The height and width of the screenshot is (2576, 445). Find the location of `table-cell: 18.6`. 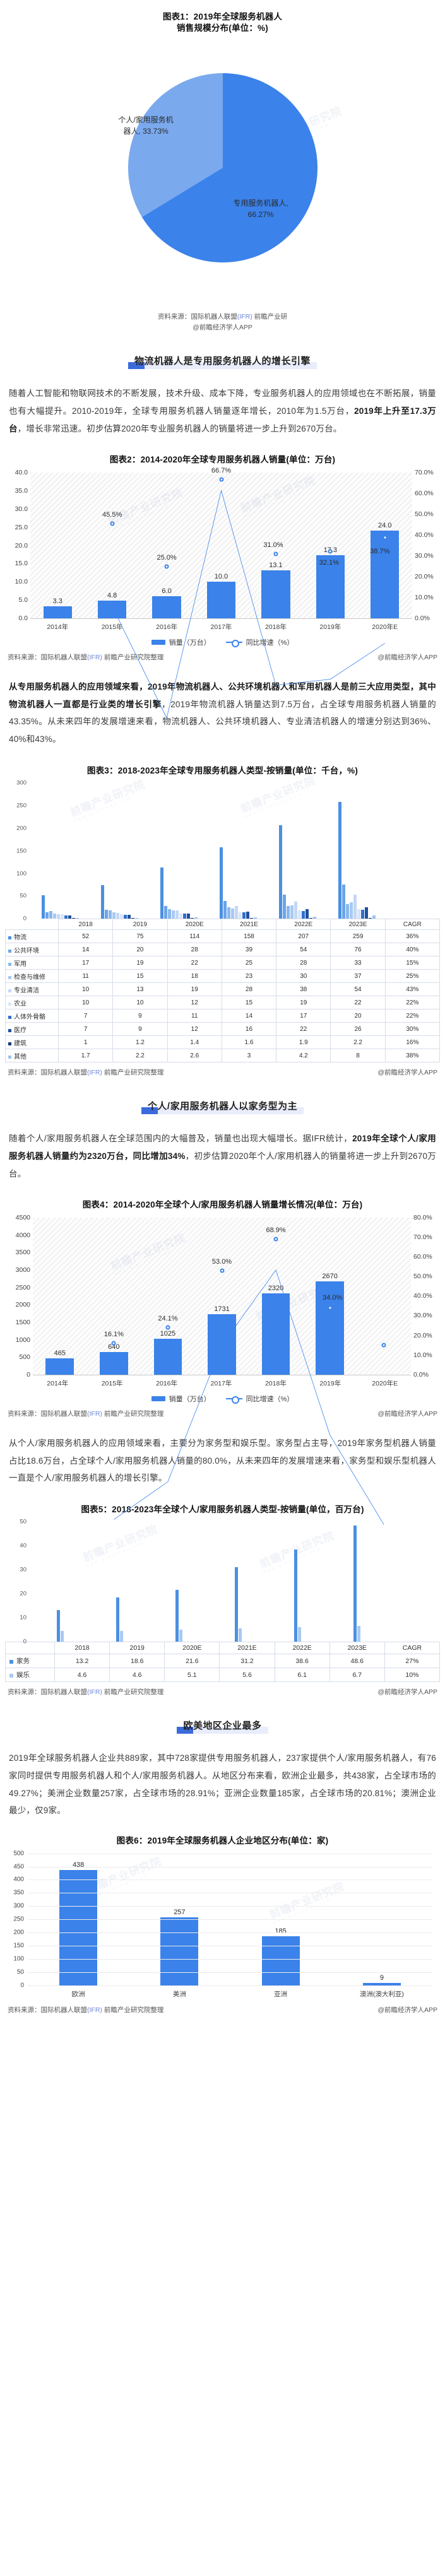

table-cell: 18.6 is located at coordinates (137, 1661).